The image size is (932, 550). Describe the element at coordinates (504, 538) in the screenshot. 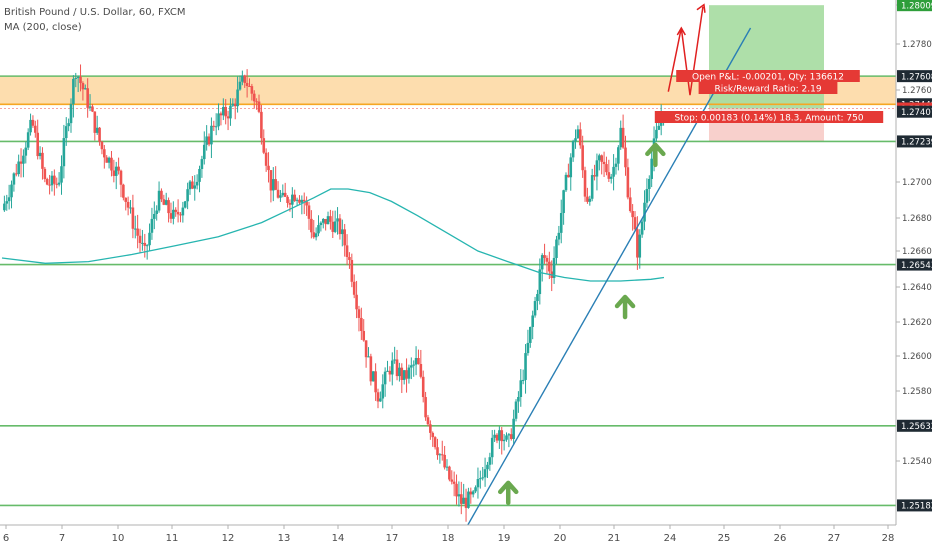

I see `x-tick-label: 19` at that location.